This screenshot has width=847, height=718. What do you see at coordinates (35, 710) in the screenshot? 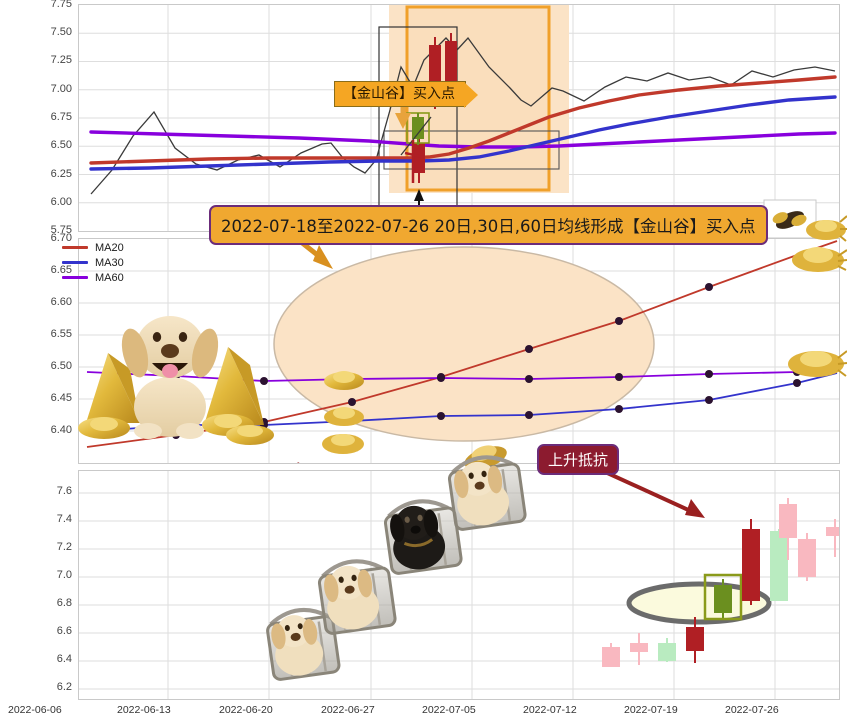
I see `xtick-0: 2022-06-06` at bounding box center [35, 710].